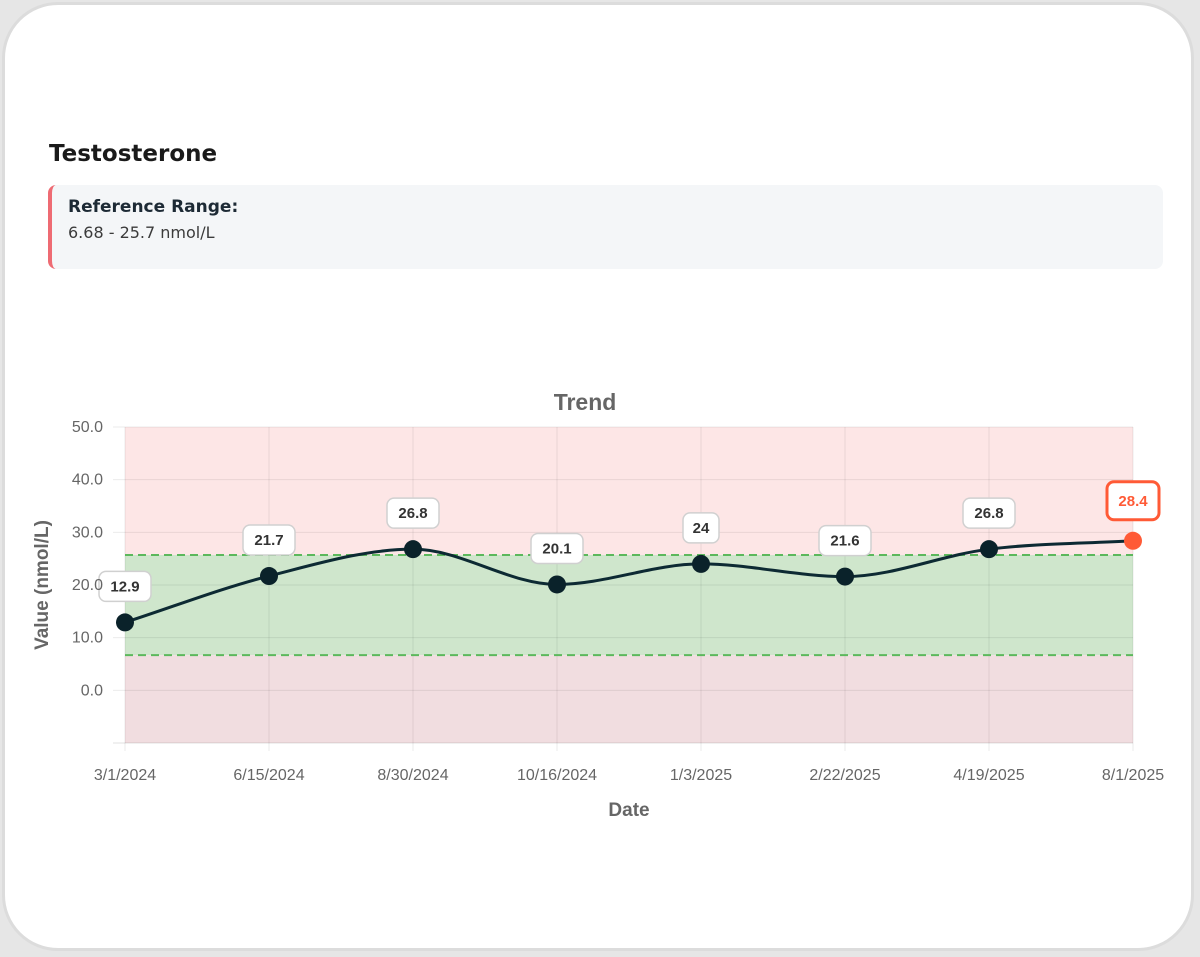 This screenshot has height=957, width=1200. Describe the element at coordinates (844, 775) in the screenshot. I see `x-tick-label: 2/22/2025` at that location.